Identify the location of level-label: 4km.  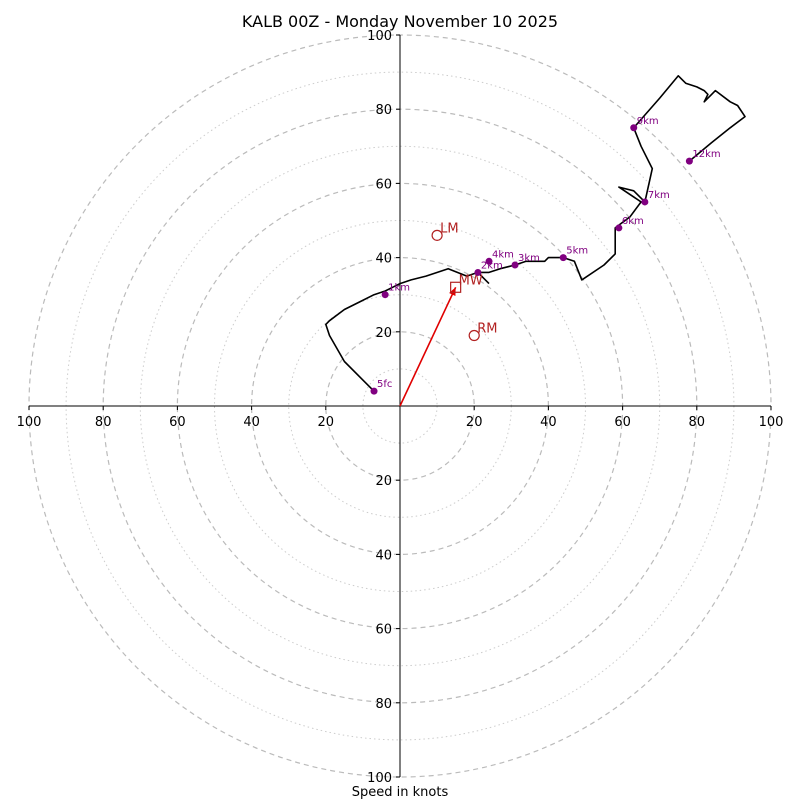
(503, 254).